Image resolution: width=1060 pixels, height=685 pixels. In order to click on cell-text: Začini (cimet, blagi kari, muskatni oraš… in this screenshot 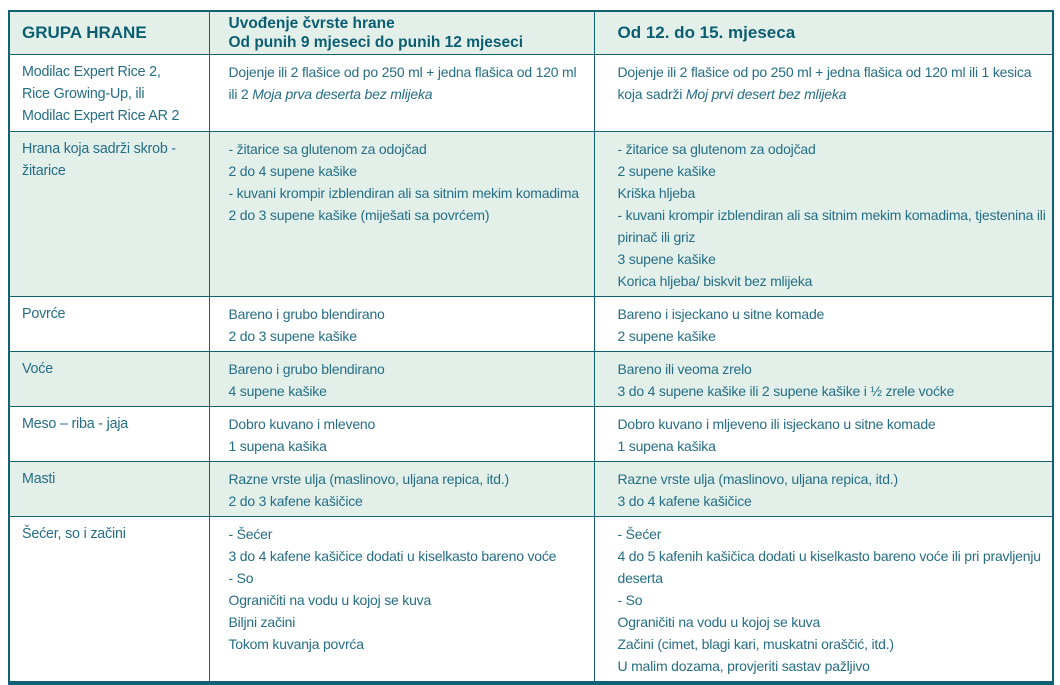, I will do `click(756, 643)`.